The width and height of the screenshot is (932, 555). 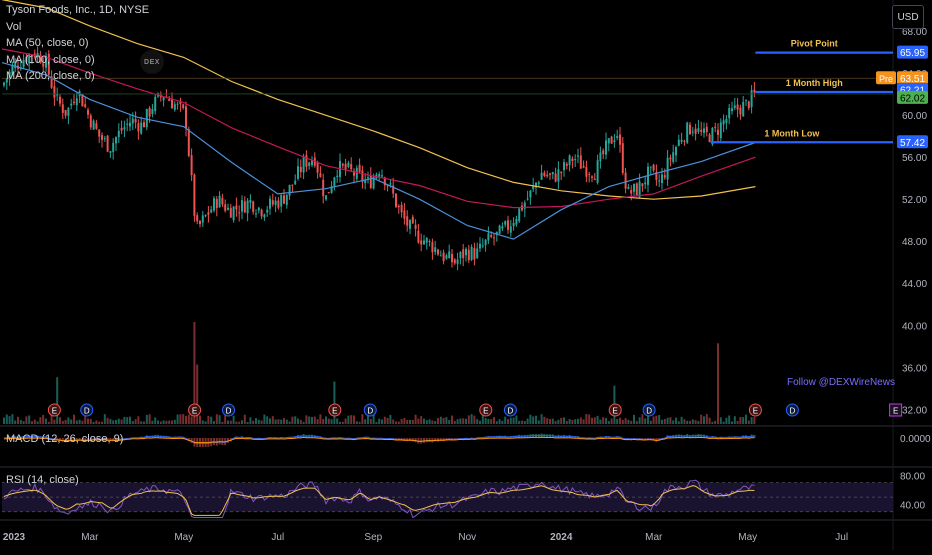 I want to click on ma100-label: MA (100, close, 0), so click(x=77, y=60).